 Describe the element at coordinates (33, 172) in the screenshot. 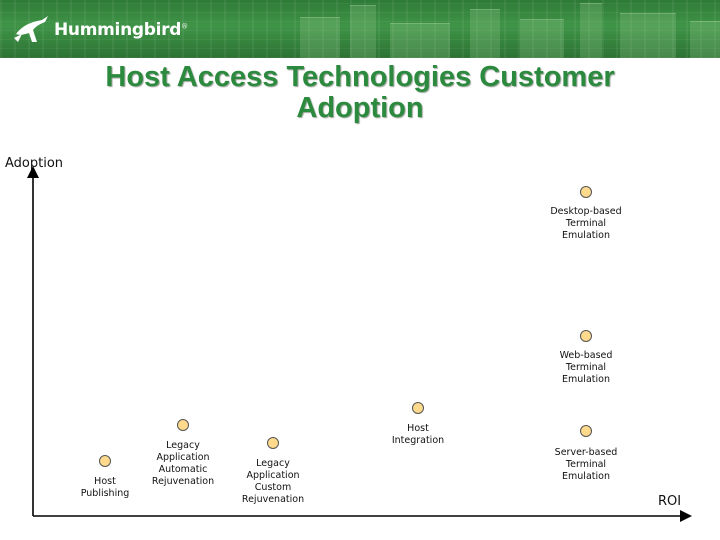

I see `y-axis-arrow` at that location.